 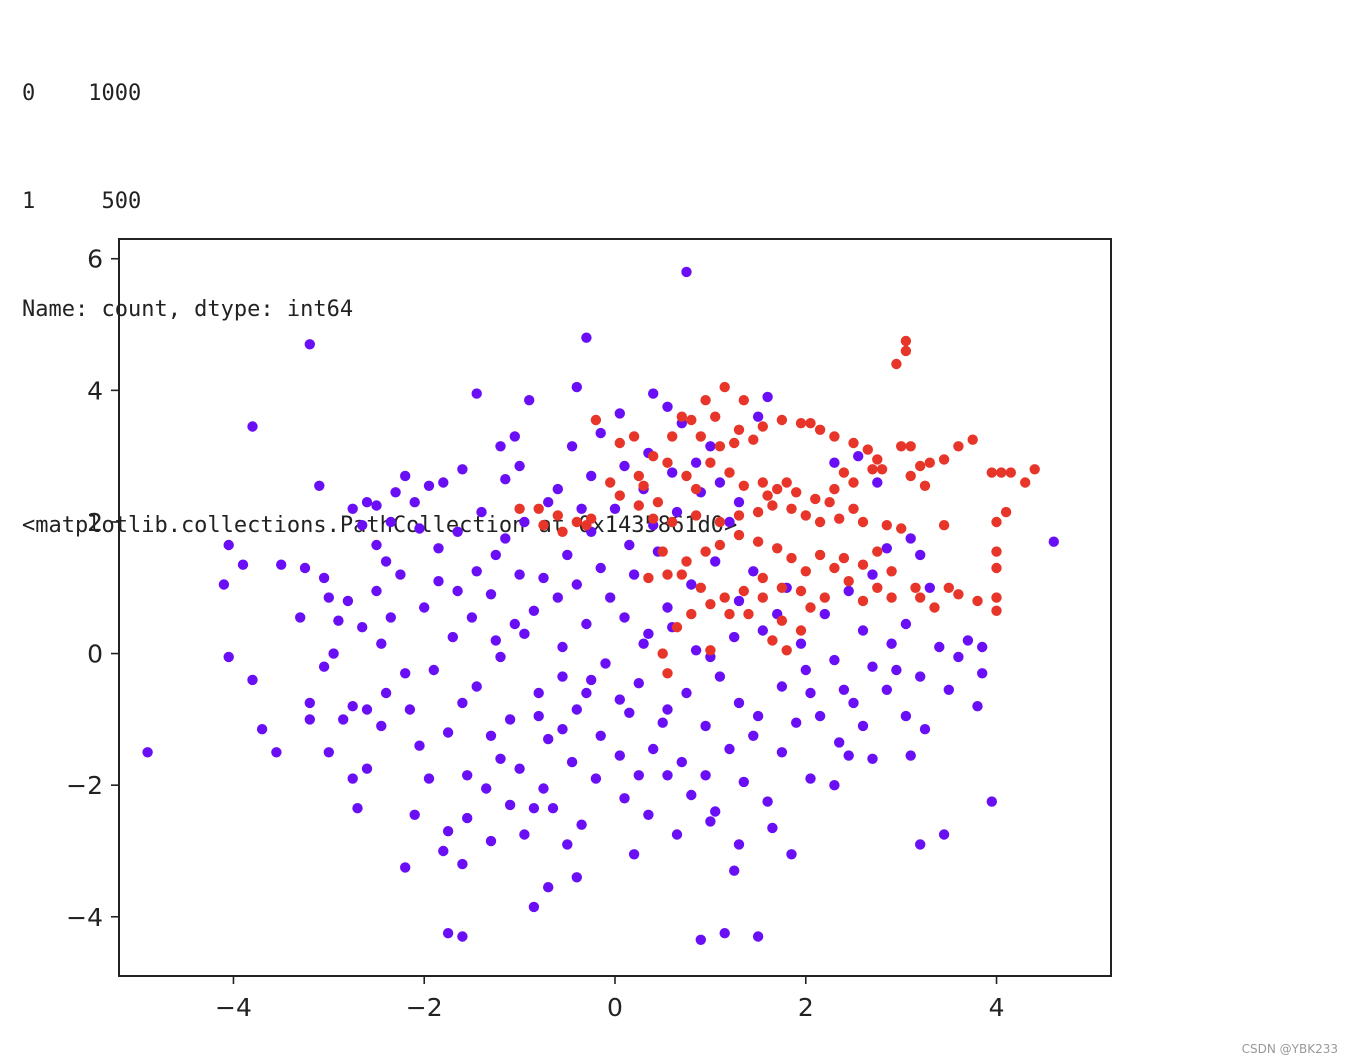 I want to click on x-tick-label: 0, so click(x=615, y=1007).